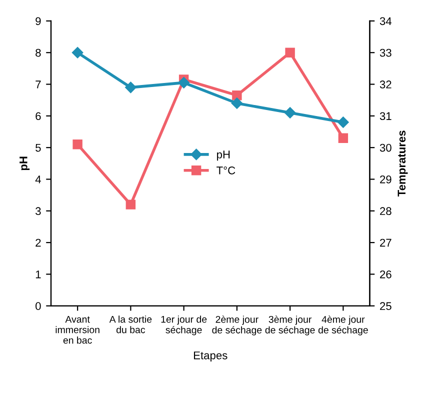 Image resolution: width=425 pixels, height=419 pixels. Describe the element at coordinates (78, 330) in the screenshot. I see `x-tick-label: Avant immersion en bac` at that location.